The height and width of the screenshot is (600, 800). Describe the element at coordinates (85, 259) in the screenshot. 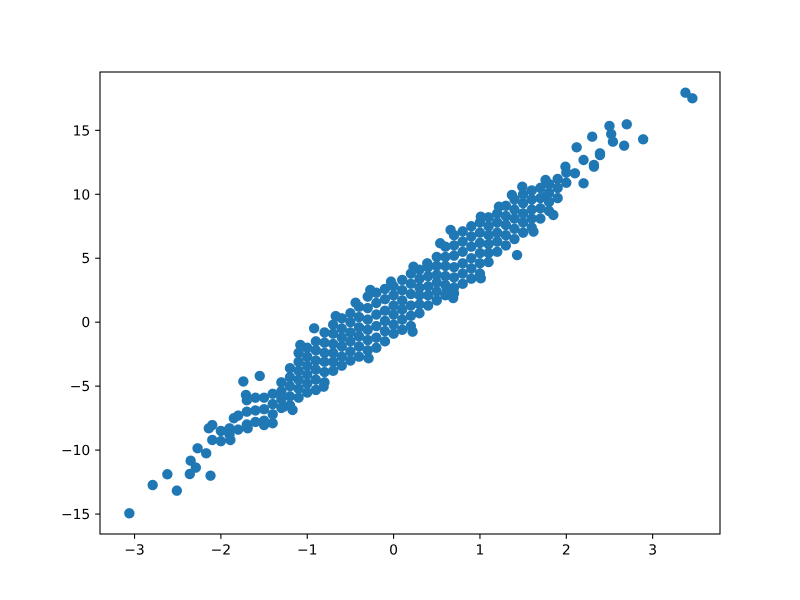

I see `y-tick-label: 5` at that location.